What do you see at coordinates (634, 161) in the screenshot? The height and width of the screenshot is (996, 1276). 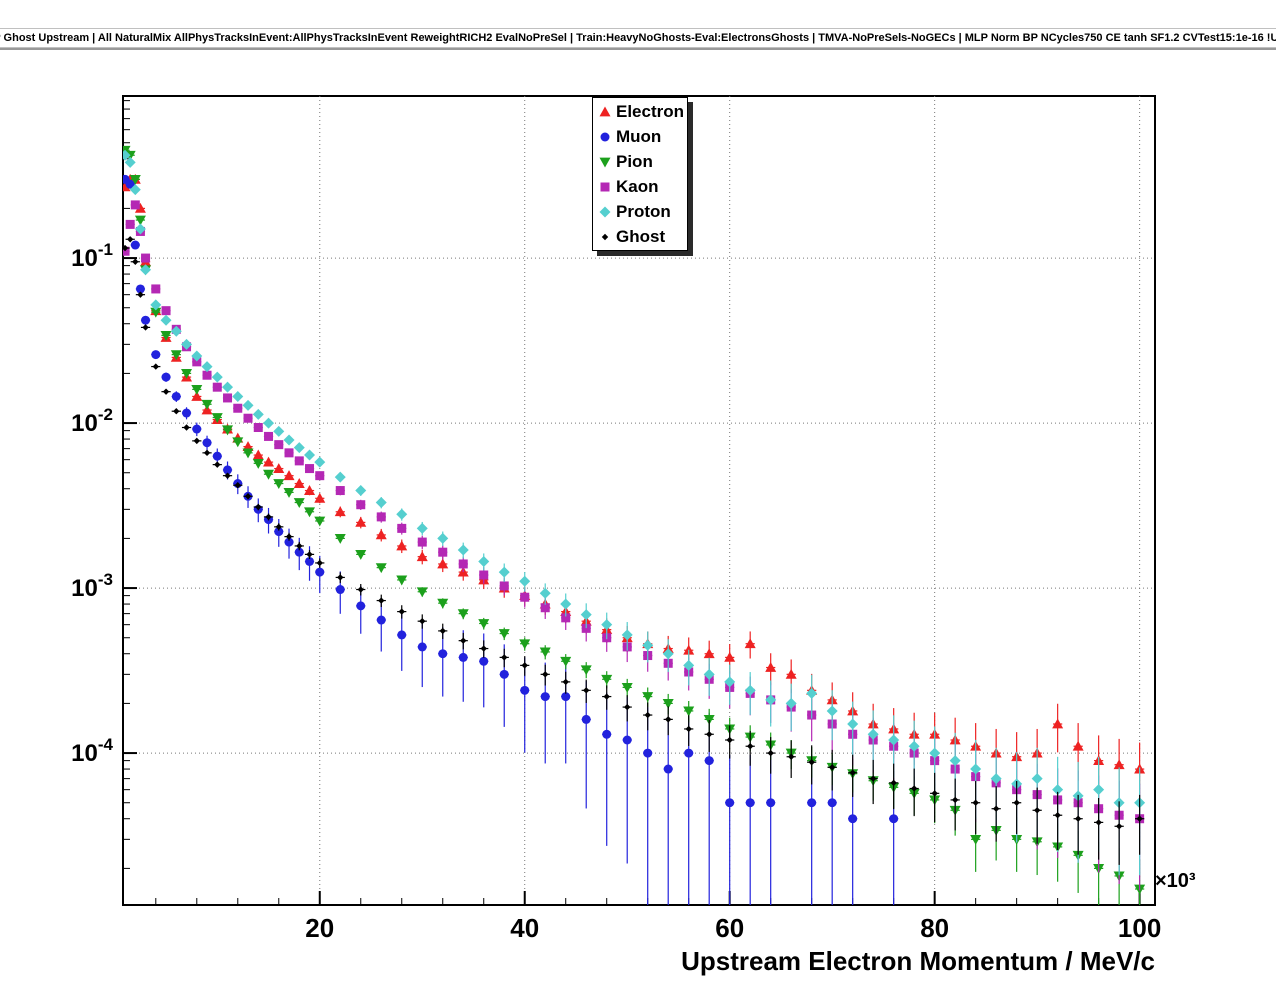 I see `legend-label: Pion` at bounding box center [634, 161].